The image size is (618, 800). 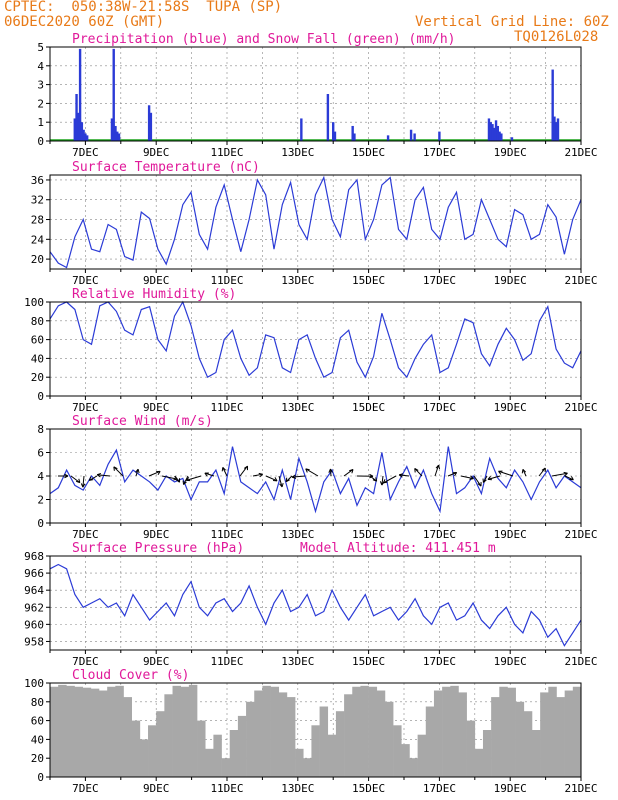 I want to click on y-tick-label: 4, so click(x=40, y=66).